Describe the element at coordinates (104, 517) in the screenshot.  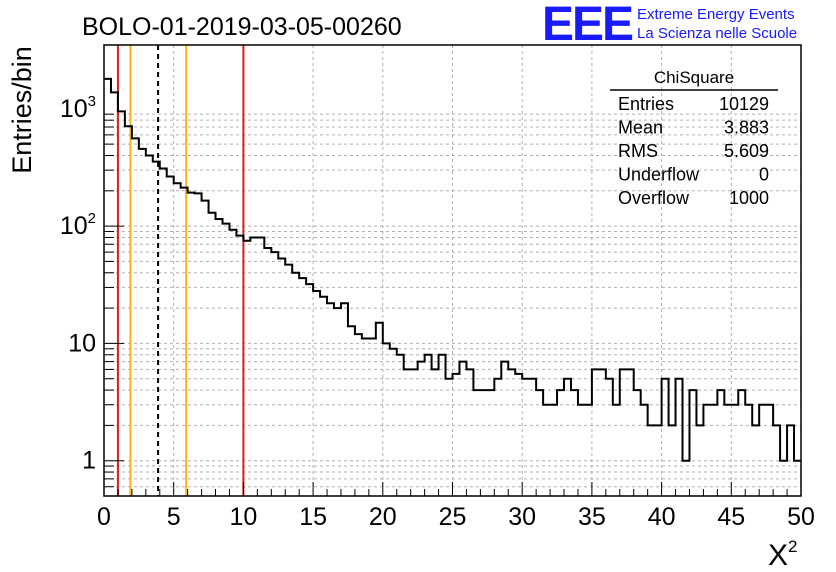
I see `x-tick-label: 0` at that location.